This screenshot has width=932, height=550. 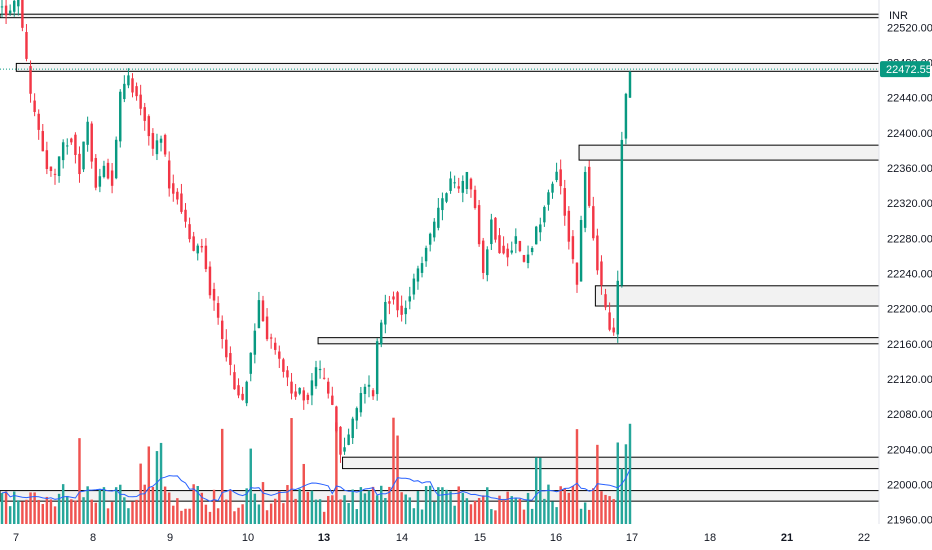 I want to click on x-axis-ticks: 7 8 9 10 13 14 15 16 17 18 21 22, so click(x=441, y=538).